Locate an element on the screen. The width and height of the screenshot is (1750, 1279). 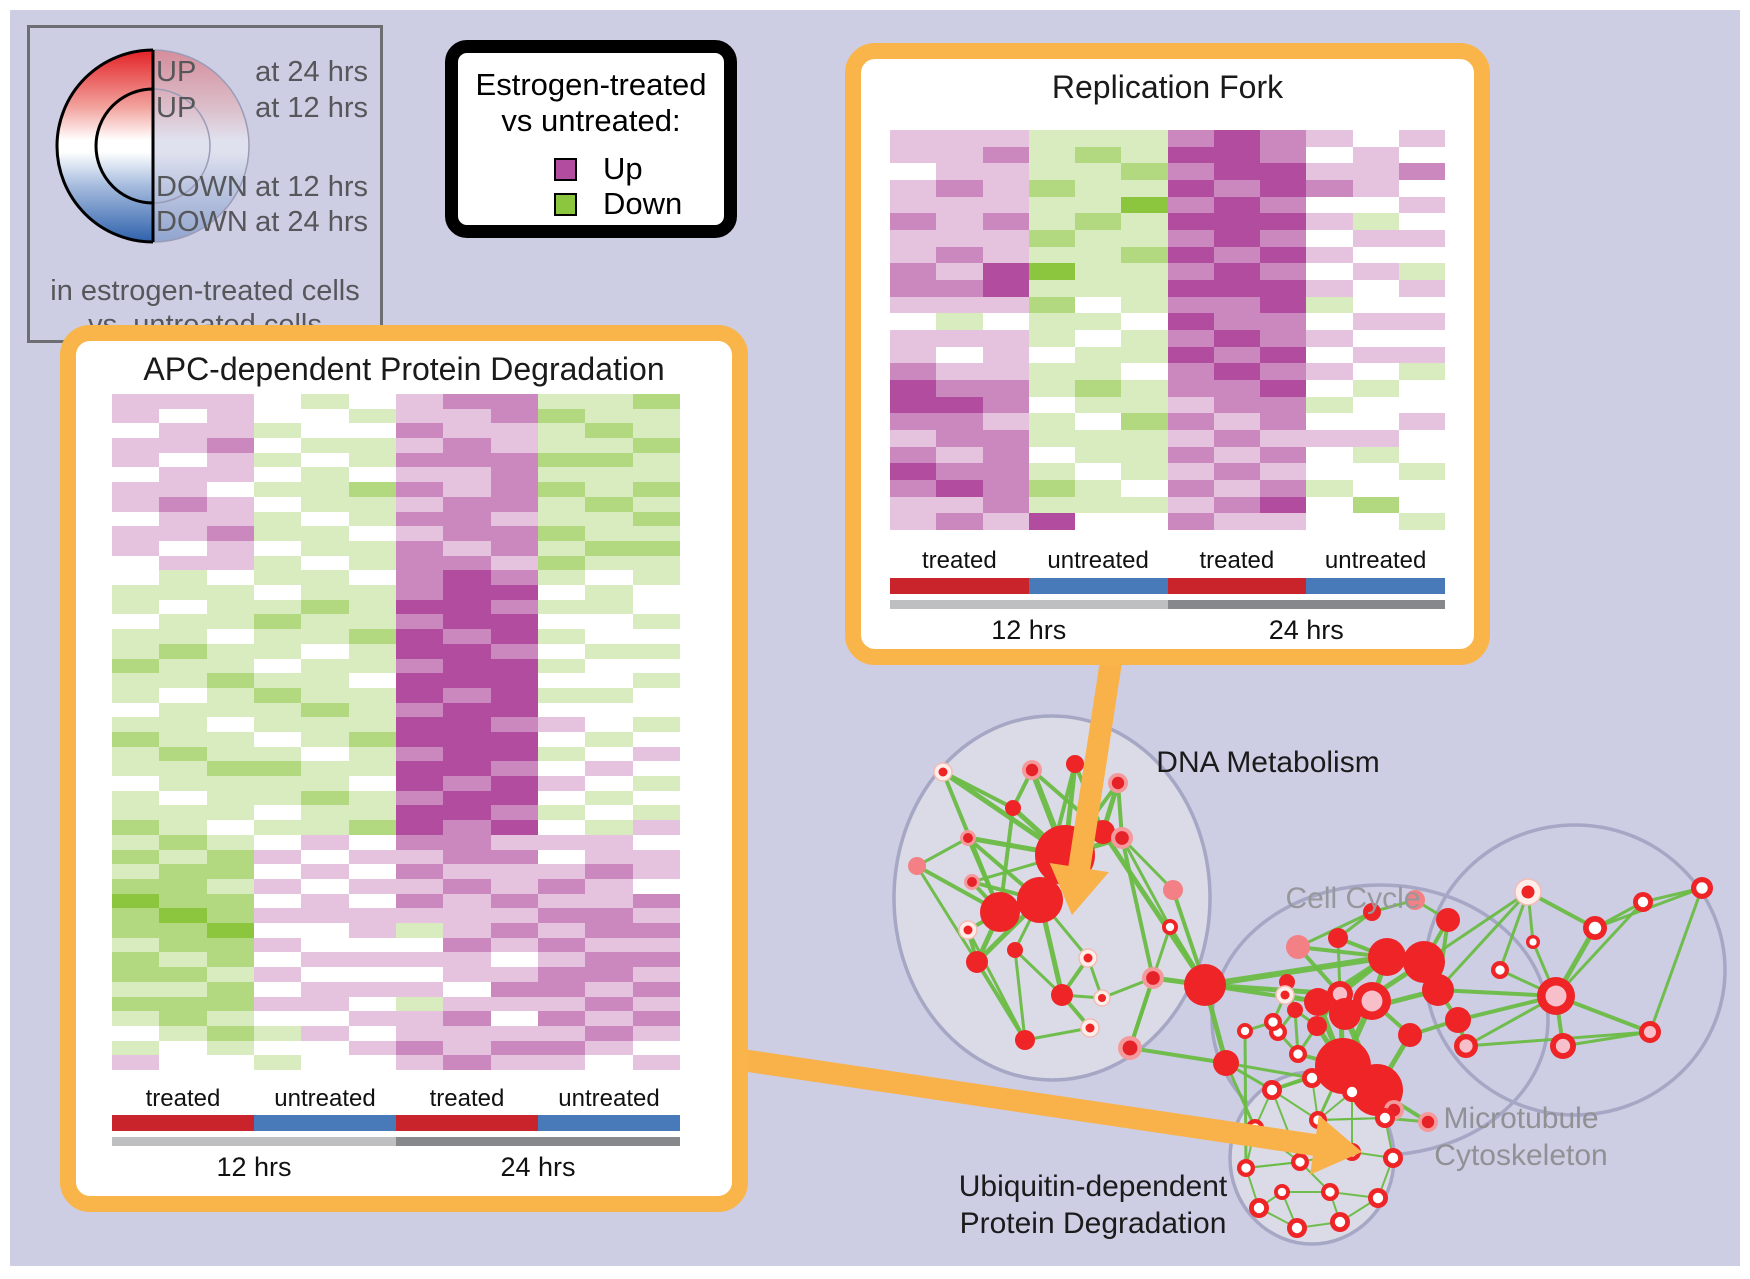
updown-color-legend: Estrogen-treated vs untreated: Up Down is located at coordinates (591, 139).